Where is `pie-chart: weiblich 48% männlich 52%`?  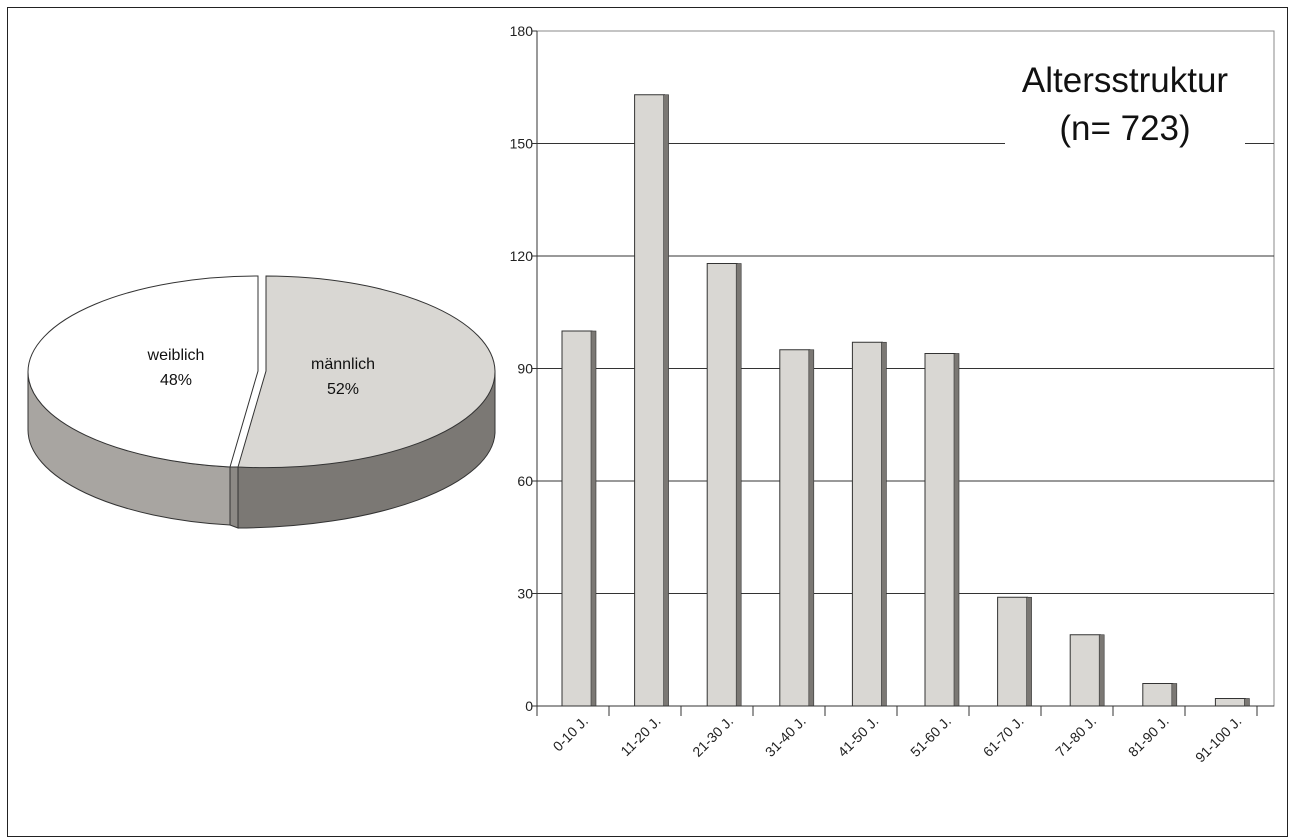 pie-chart: weiblich 48% männlich 52% is located at coordinates (261, 402).